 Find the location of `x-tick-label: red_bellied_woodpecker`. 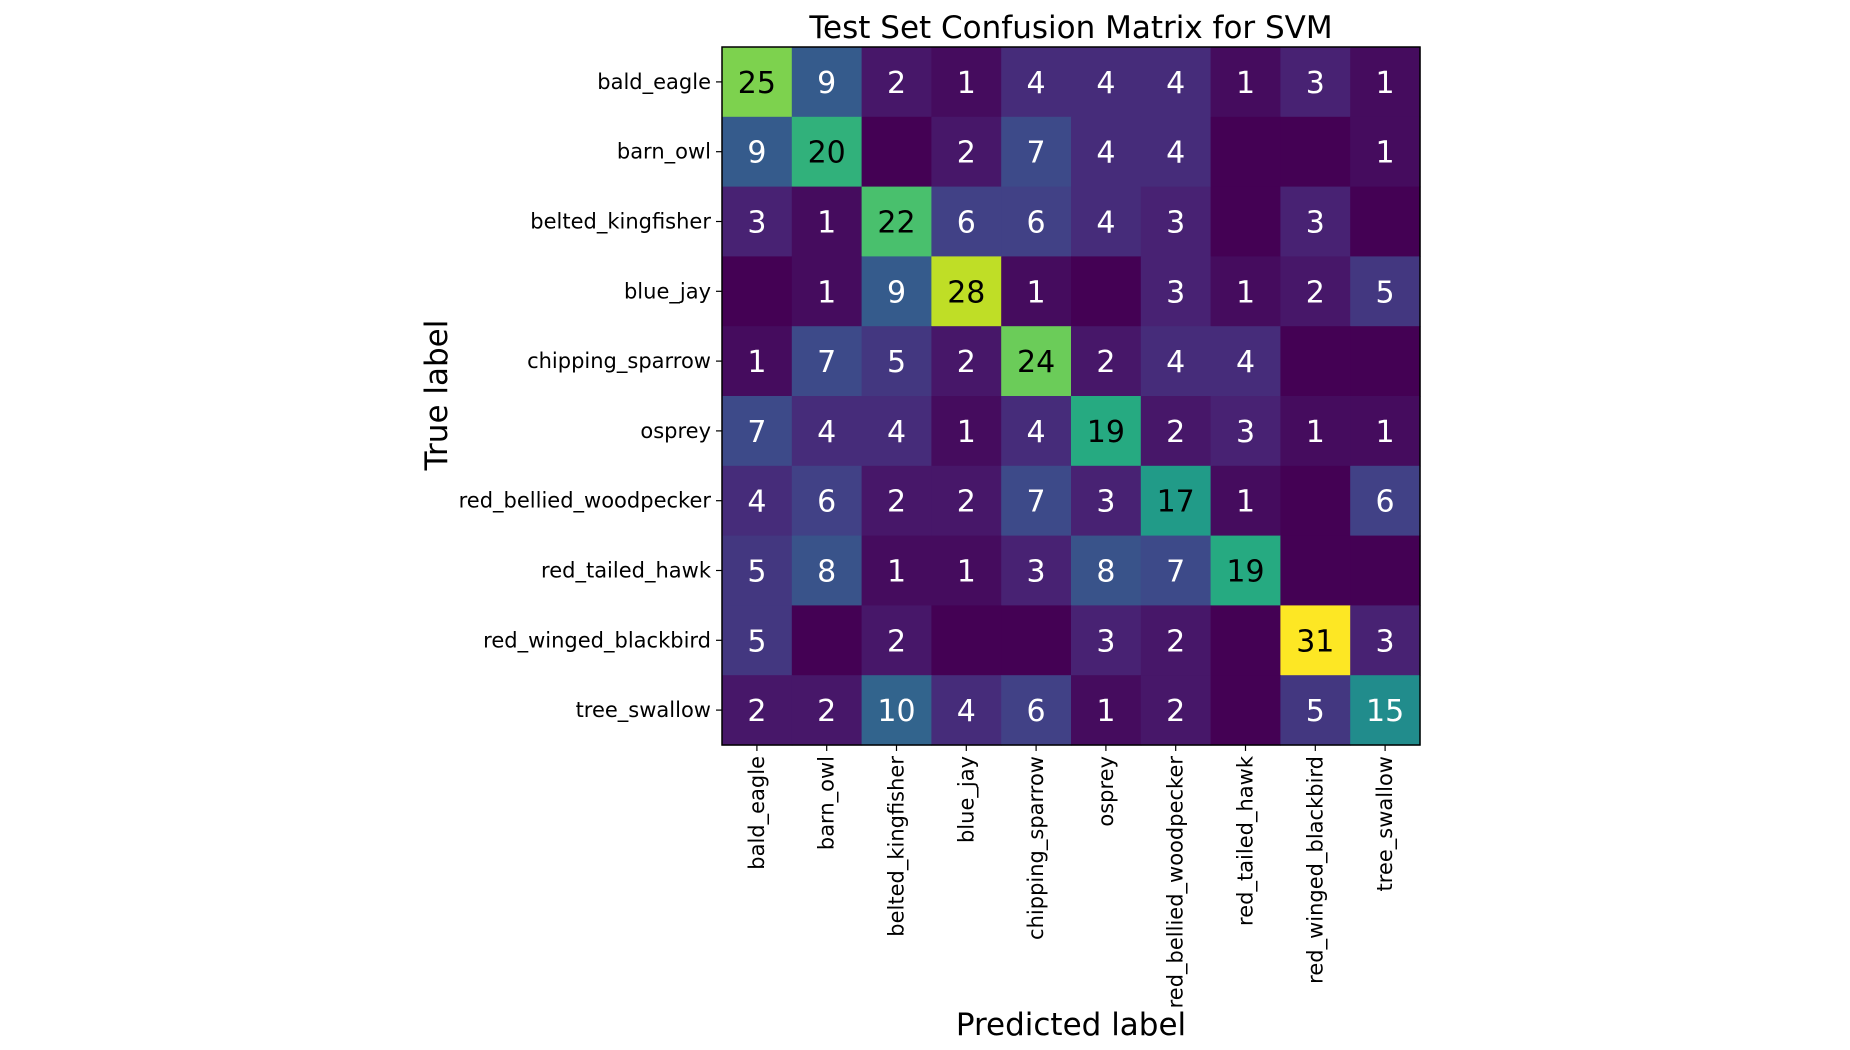

x-tick-label: red_bellied_woodpecker is located at coordinates (1176, 882).